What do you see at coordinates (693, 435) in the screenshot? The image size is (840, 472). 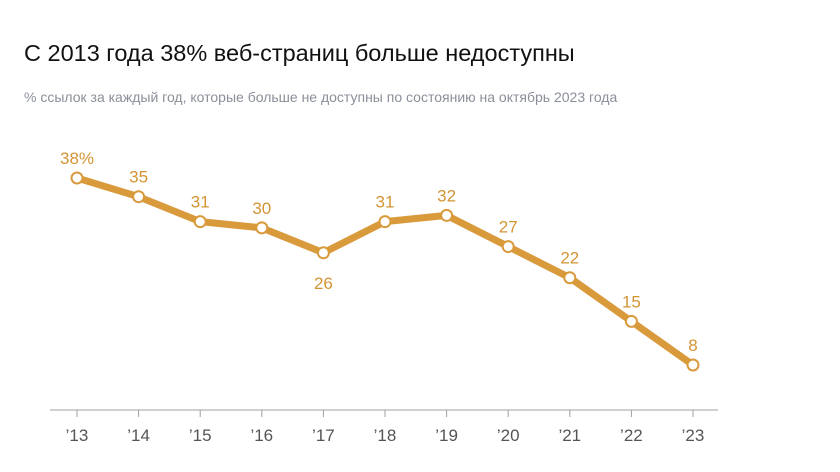 I see `x-tick-label: ’23` at bounding box center [693, 435].